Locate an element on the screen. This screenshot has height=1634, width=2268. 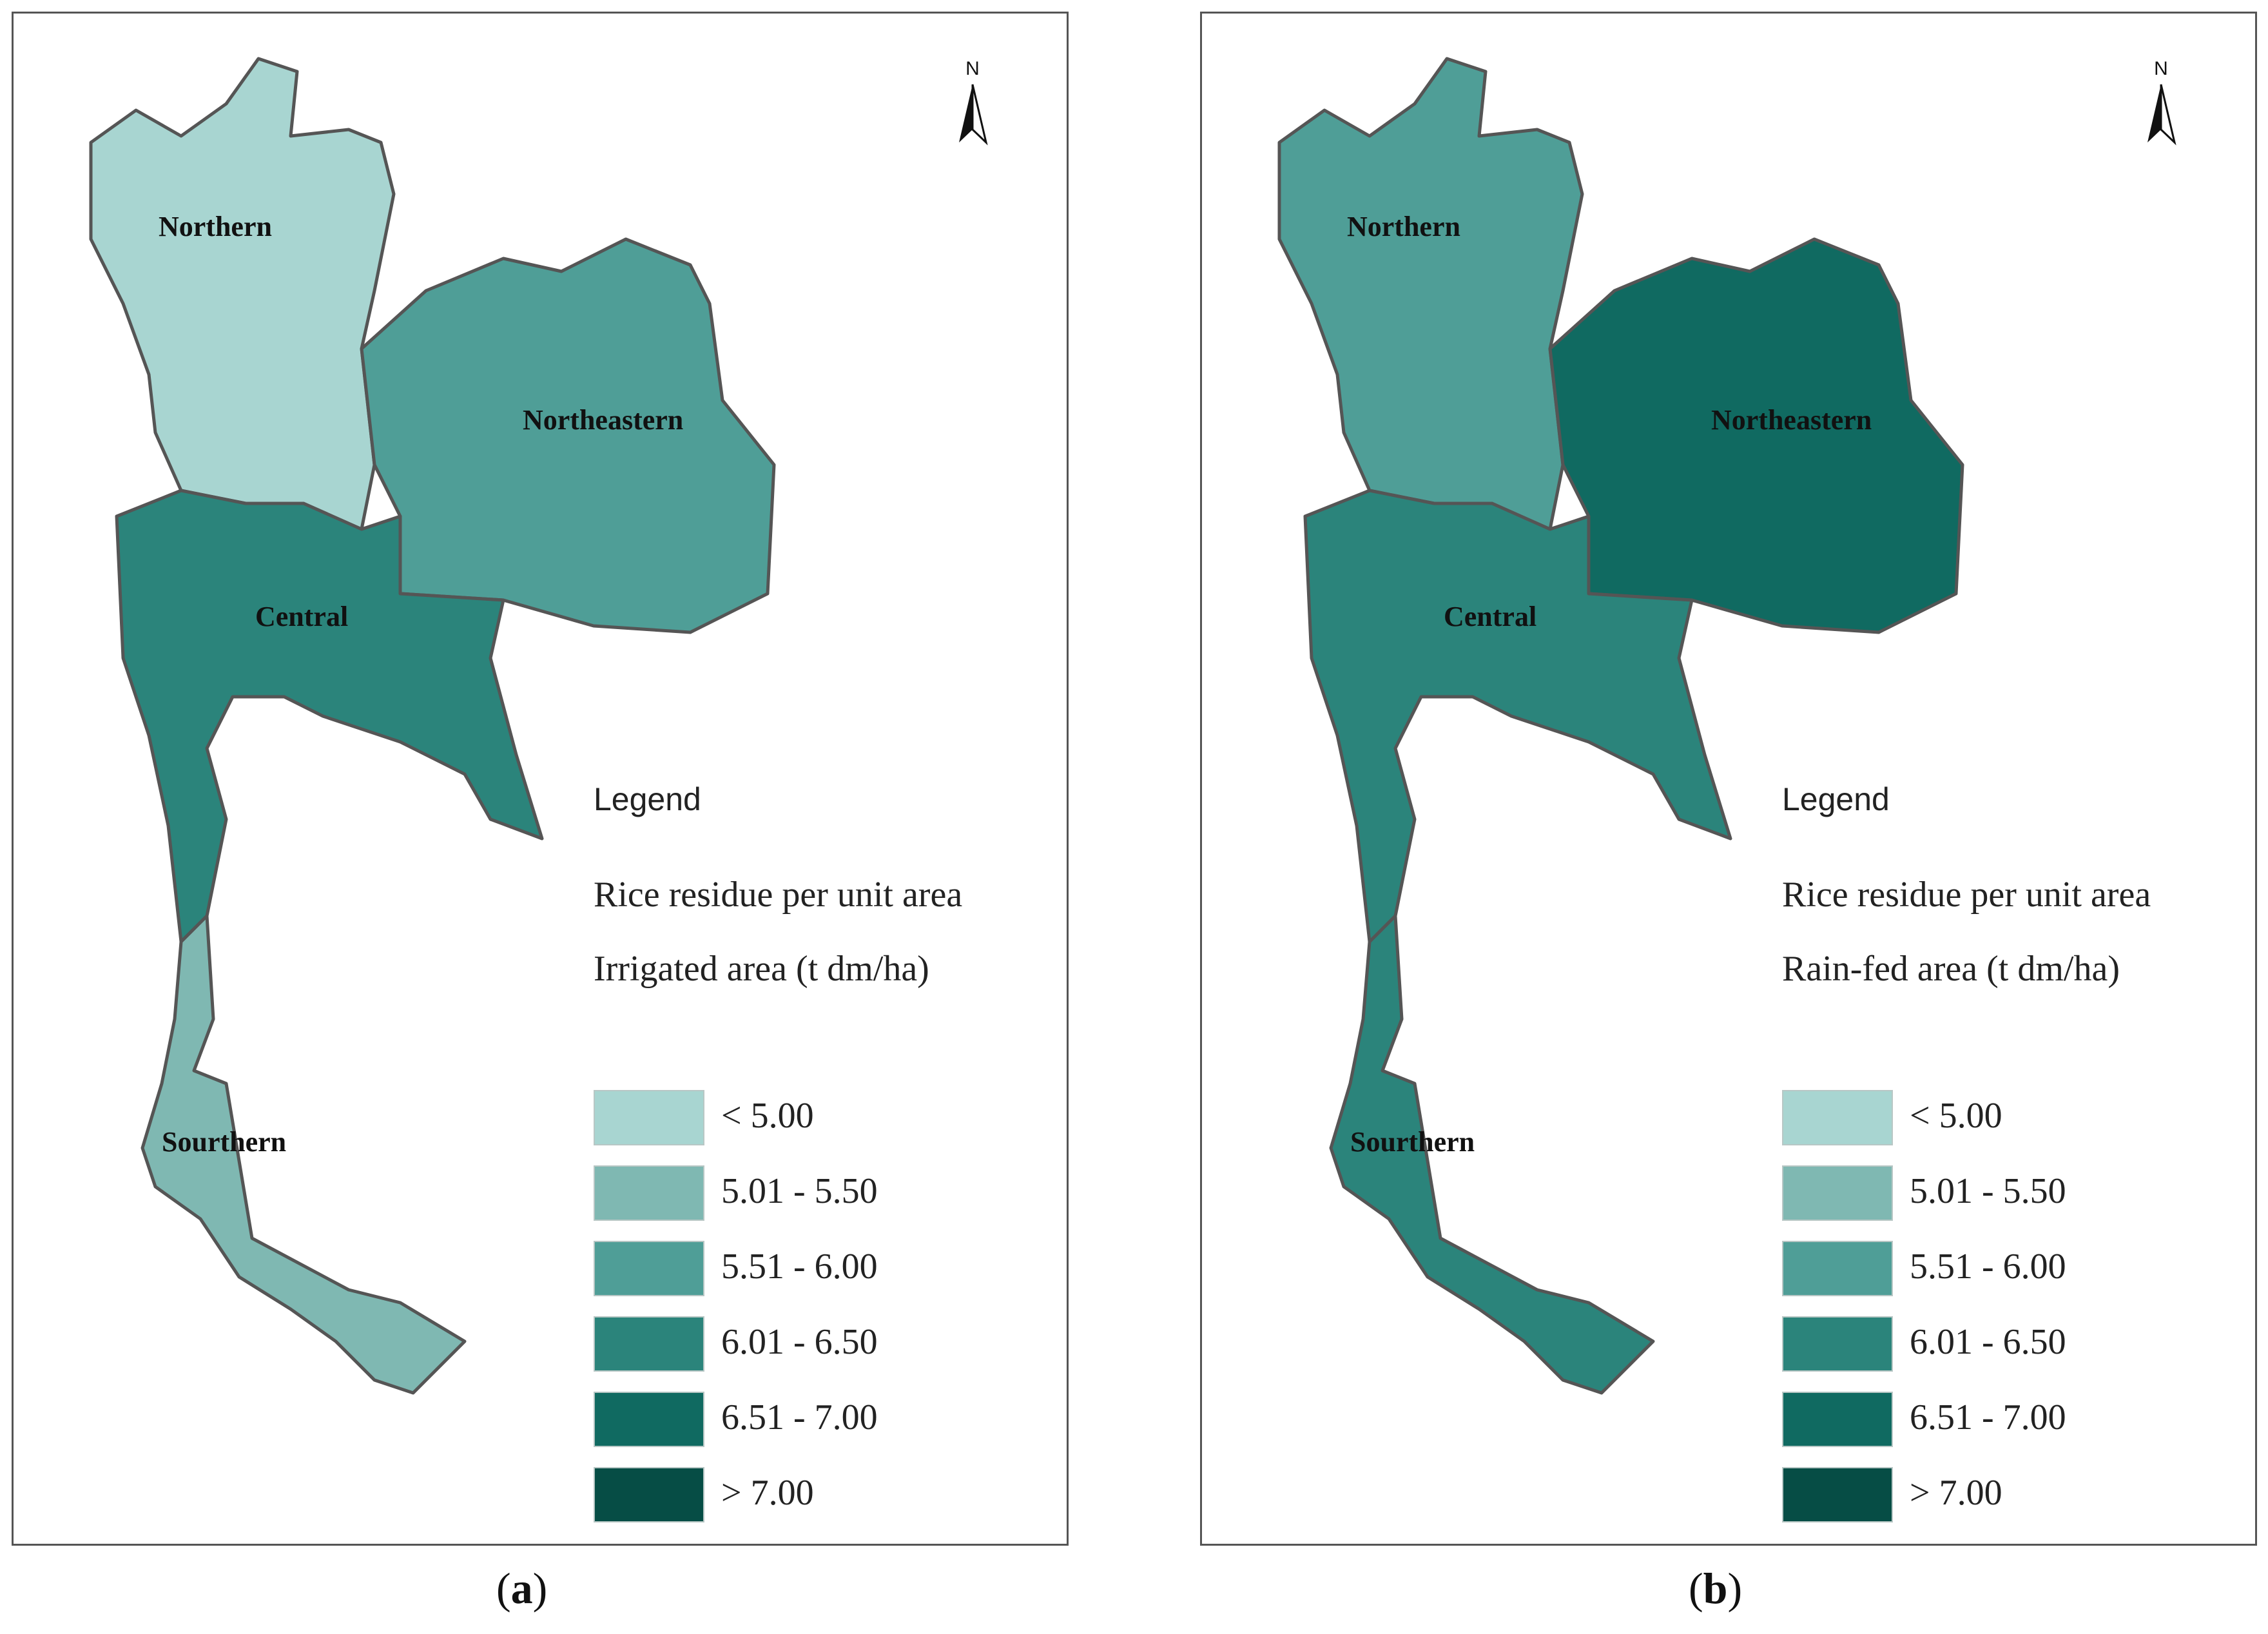
caption-letter: a is located at coordinates (521, 1589).